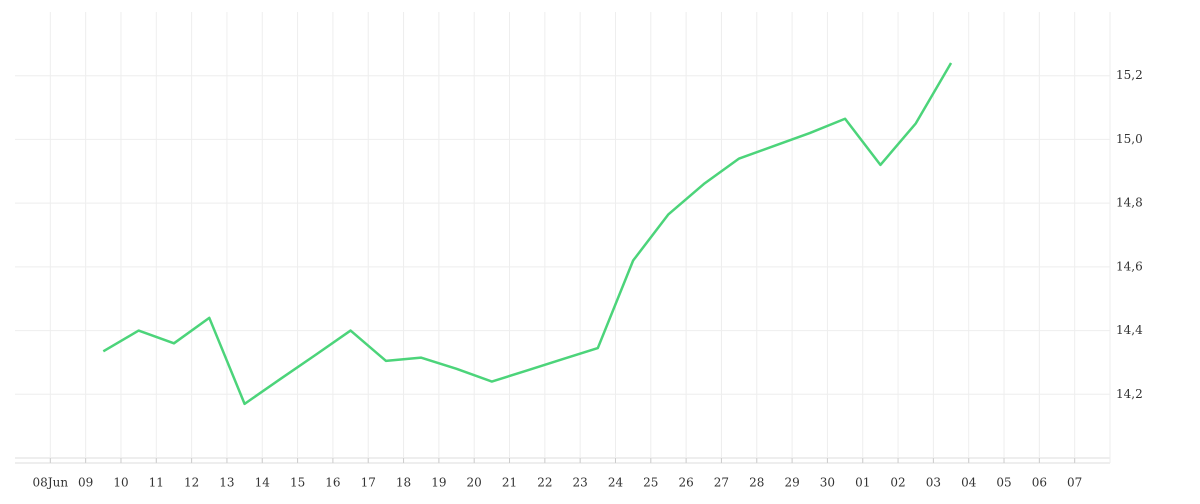  I want to click on x-tick-label: 30, so click(827, 483).